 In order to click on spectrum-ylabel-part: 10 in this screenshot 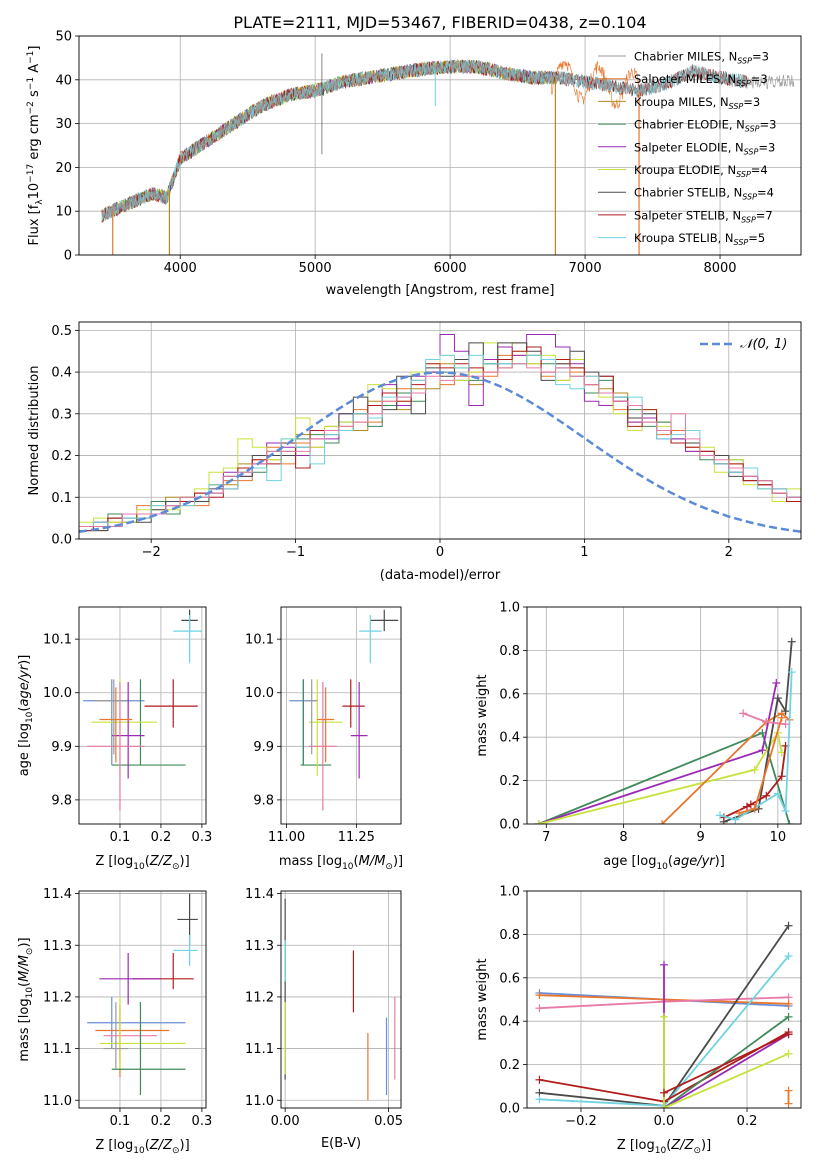, I will do `click(34, 191)`.